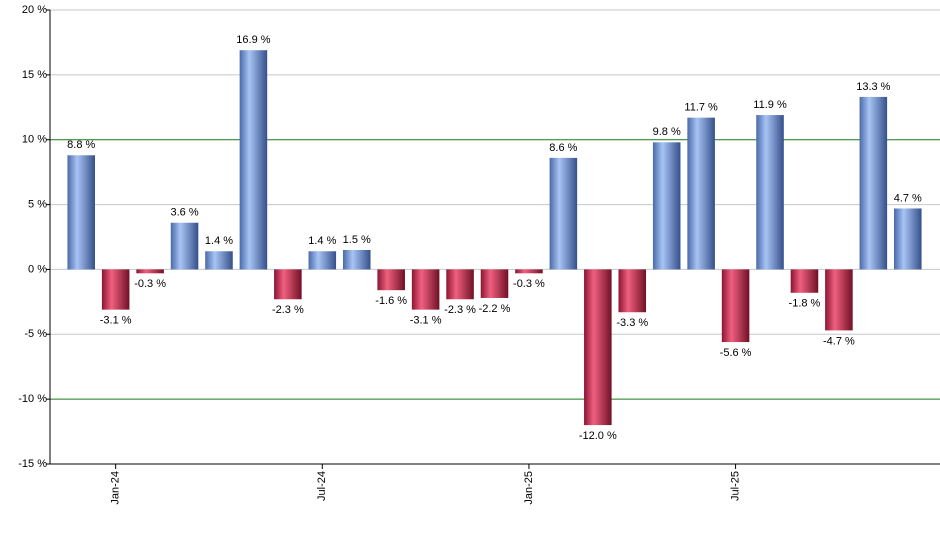  I want to click on x-tick-label: Jul-24, so click(322, 486).